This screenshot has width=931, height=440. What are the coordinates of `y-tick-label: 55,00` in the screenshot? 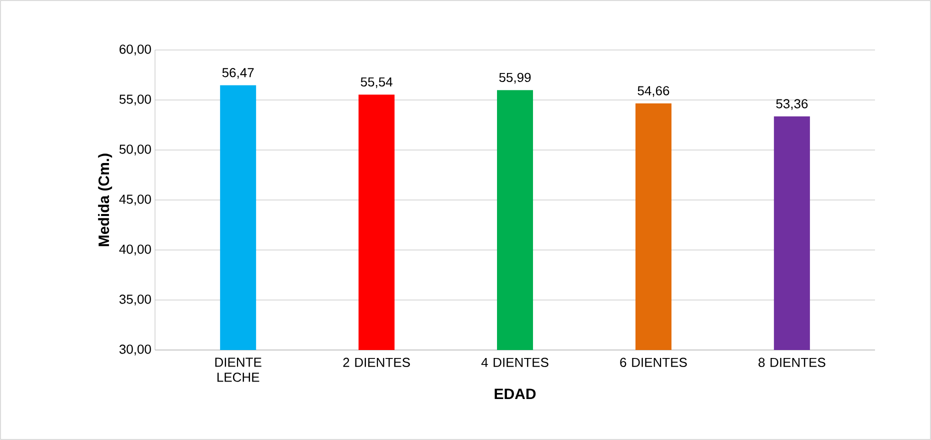 It's located at (135, 100).